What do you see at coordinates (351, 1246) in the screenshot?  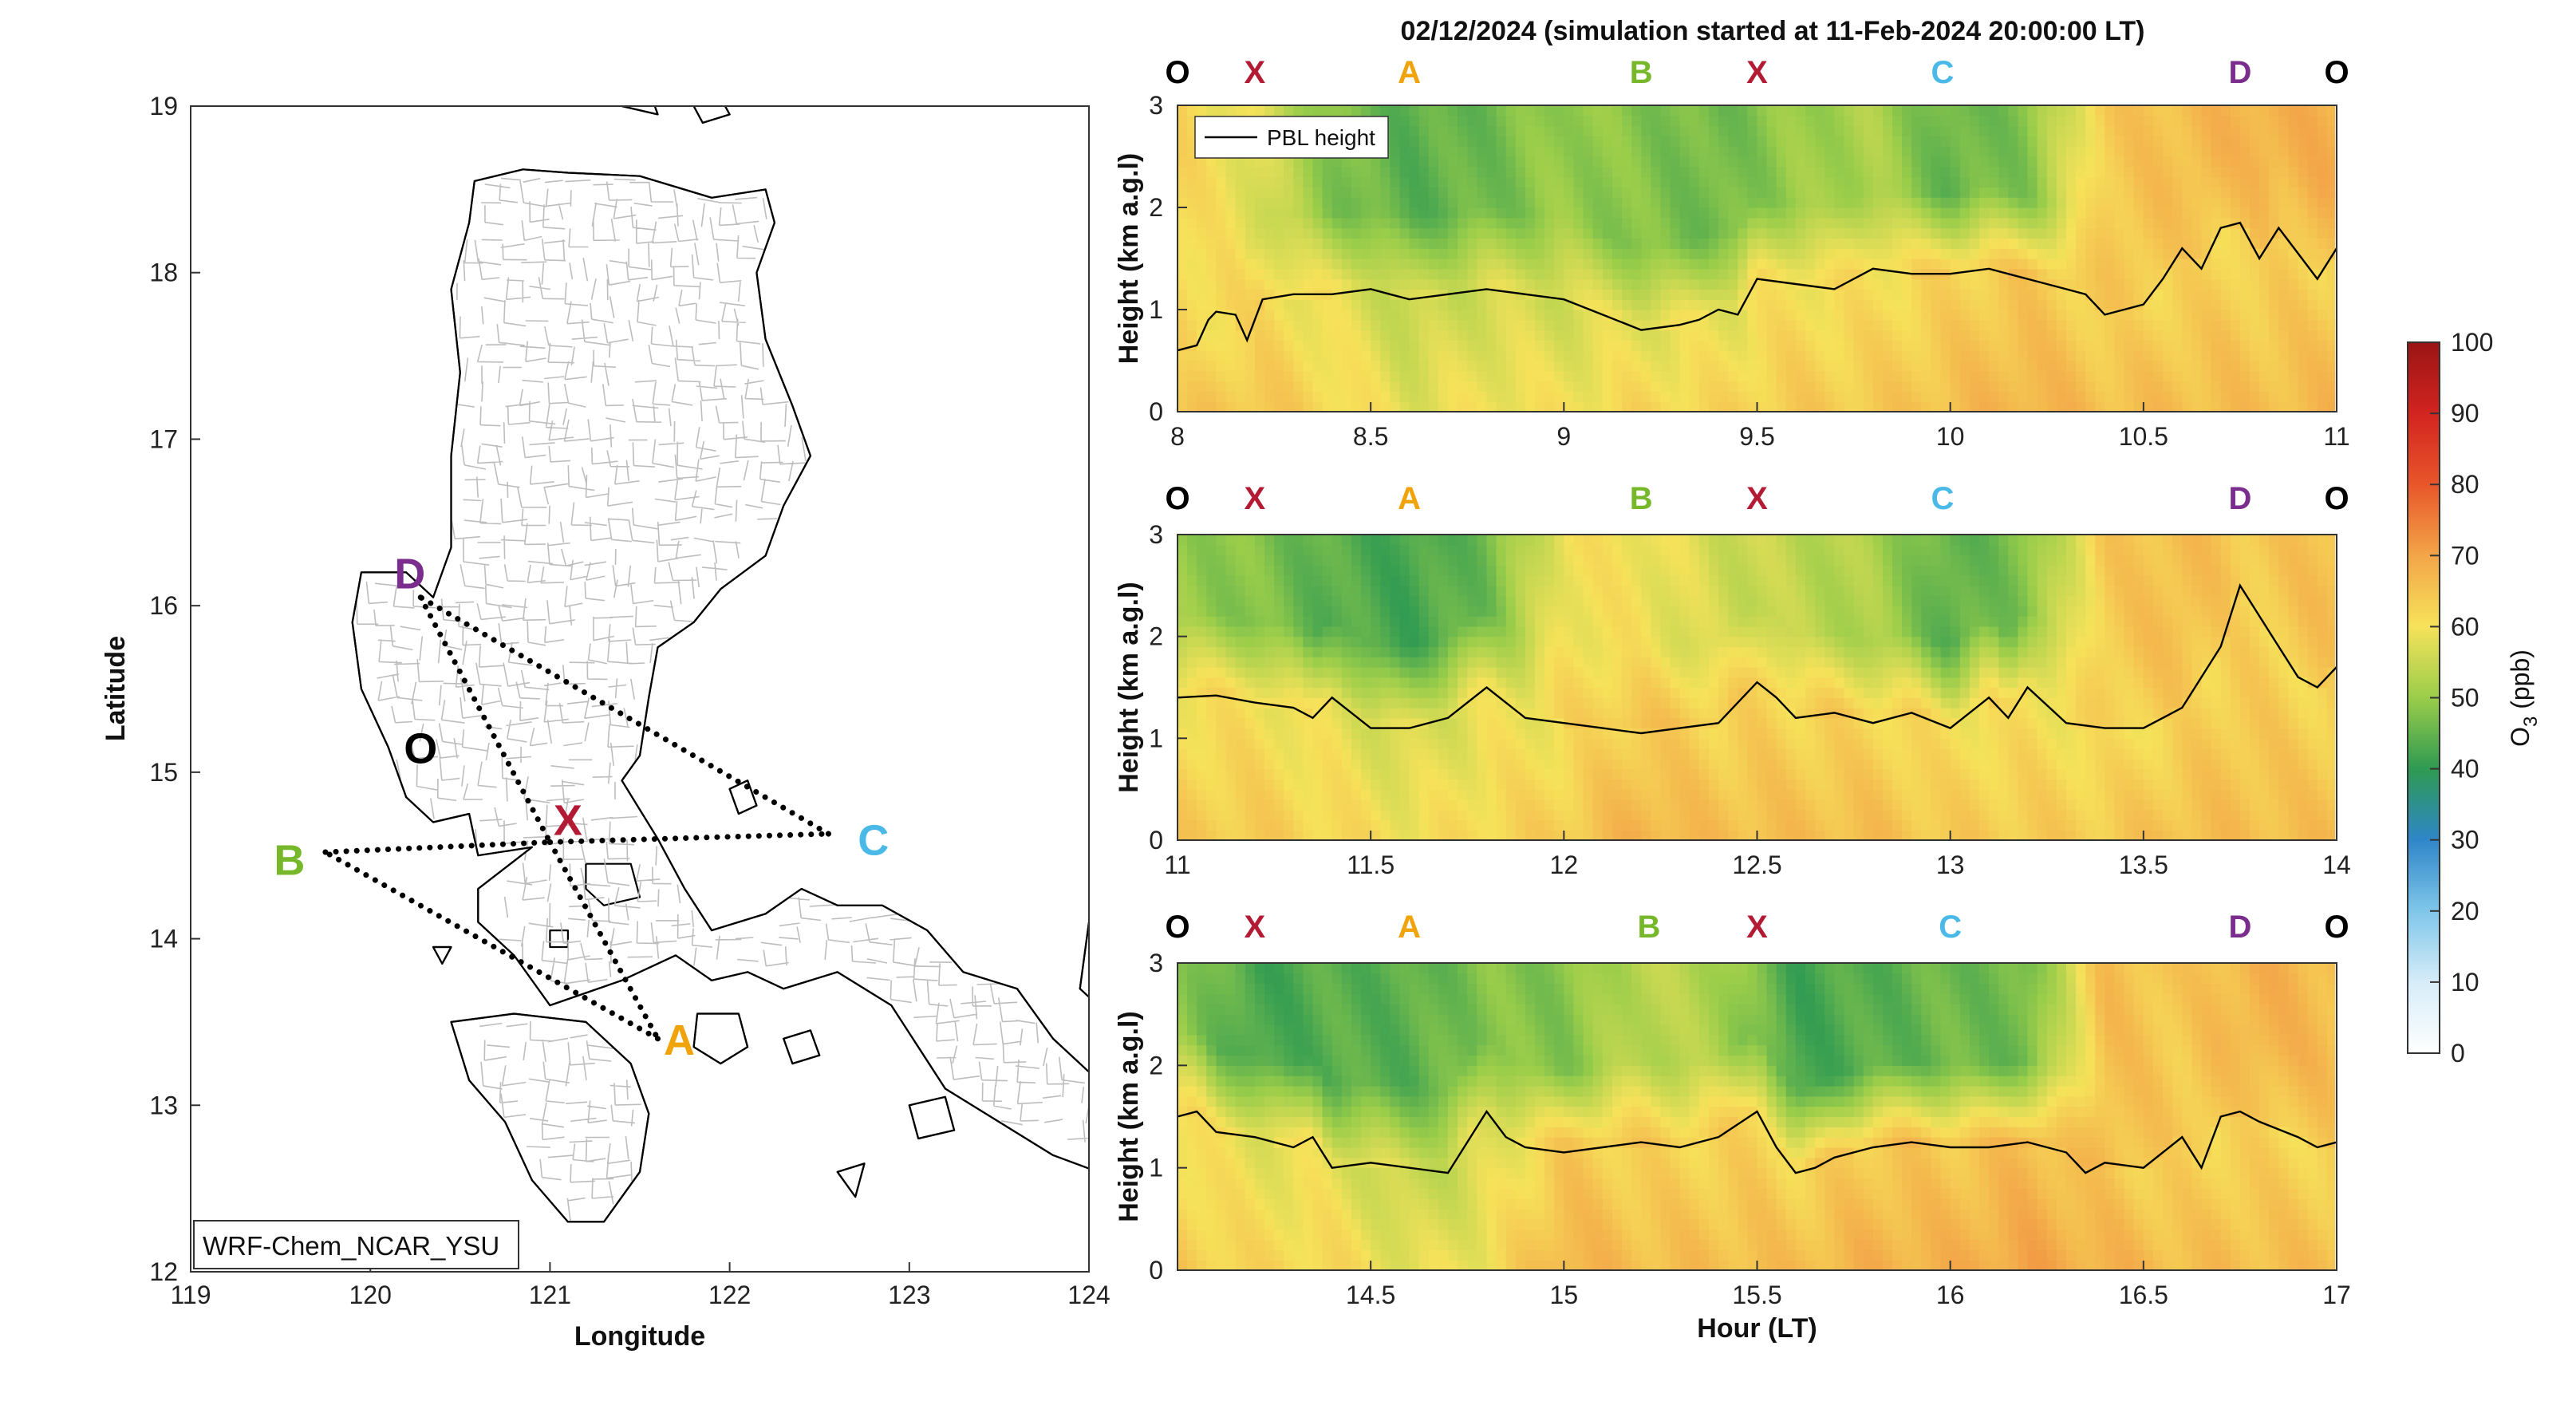 I see `model-label: WRF-Chem_NCAR_YSU` at bounding box center [351, 1246].